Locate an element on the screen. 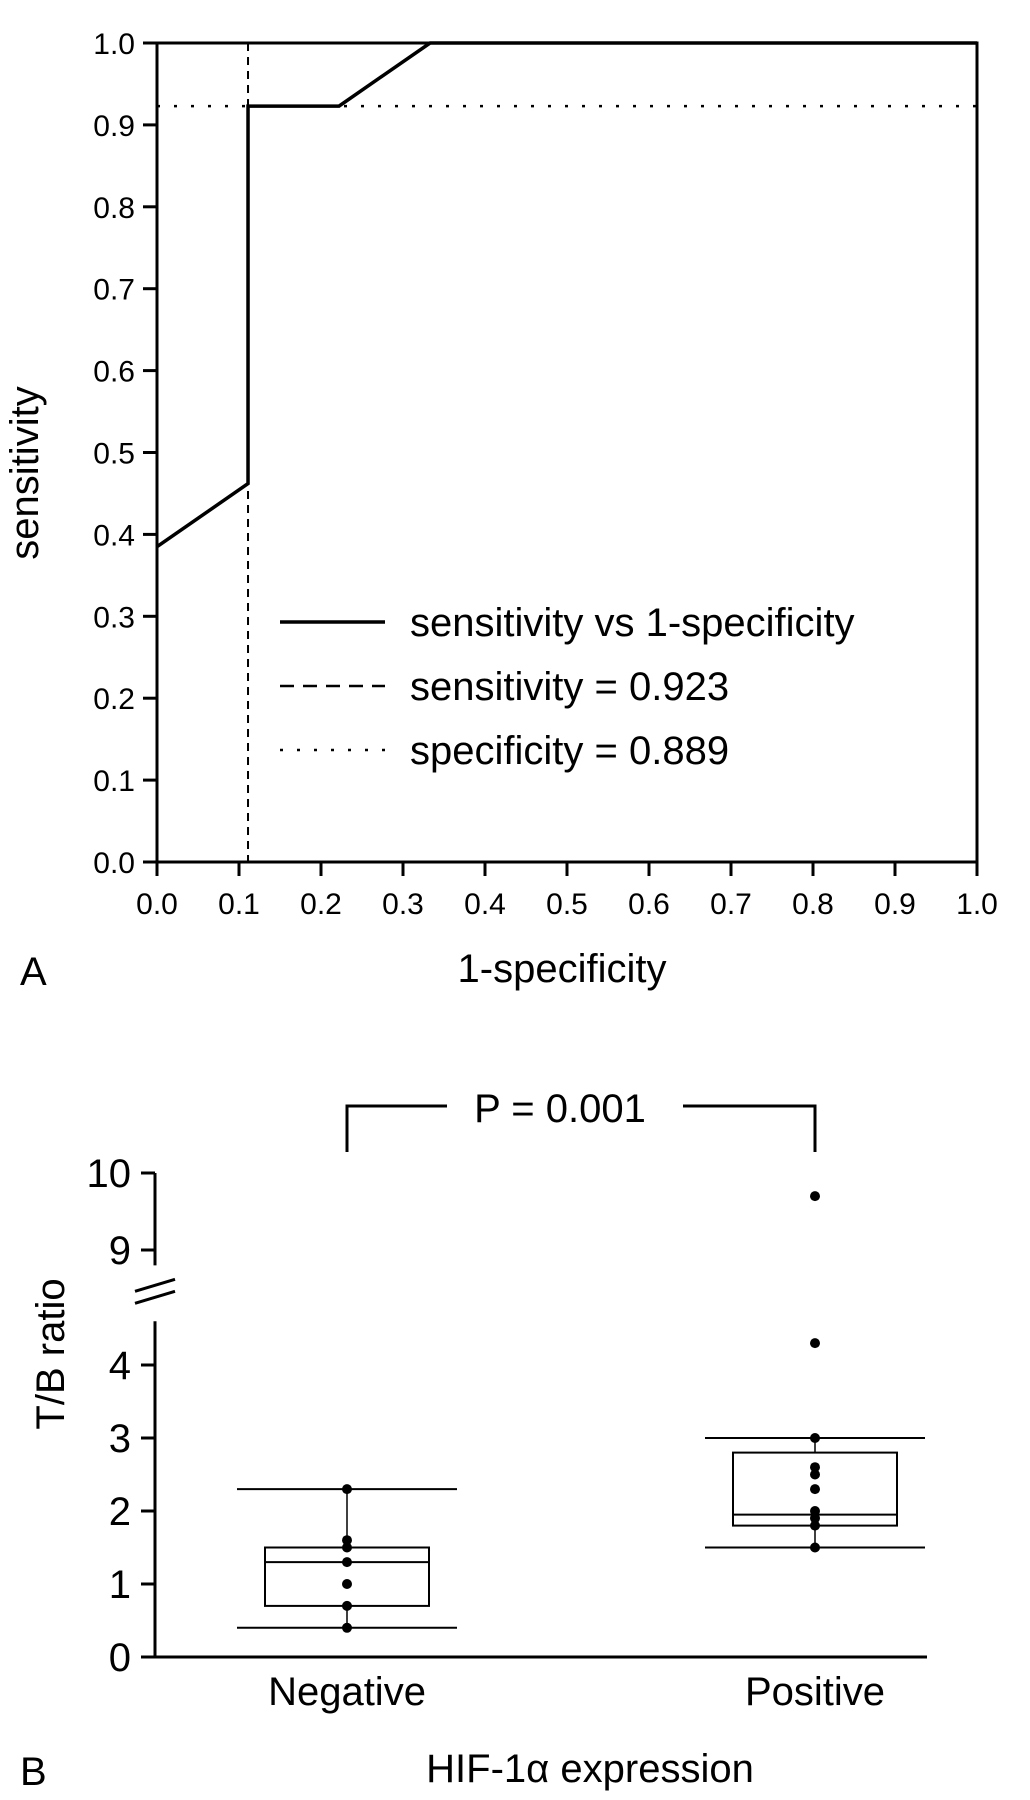  boxplot-x-axis-title: HIF-1α expression is located at coordinates (590, 1769).